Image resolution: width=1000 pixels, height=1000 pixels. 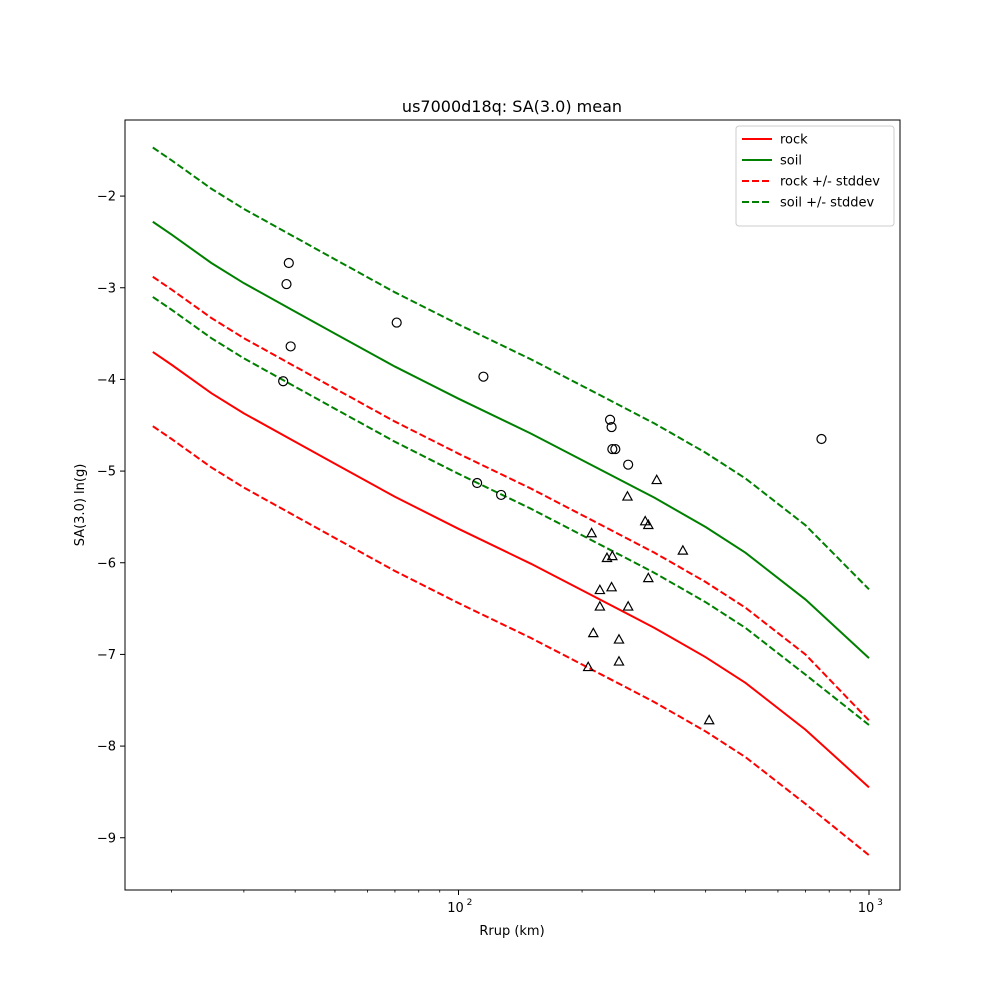 What do you see at coordinates (106, 197) in the screenshot?
I see `y-tick-label: −2` at bounding box center [106, 197].